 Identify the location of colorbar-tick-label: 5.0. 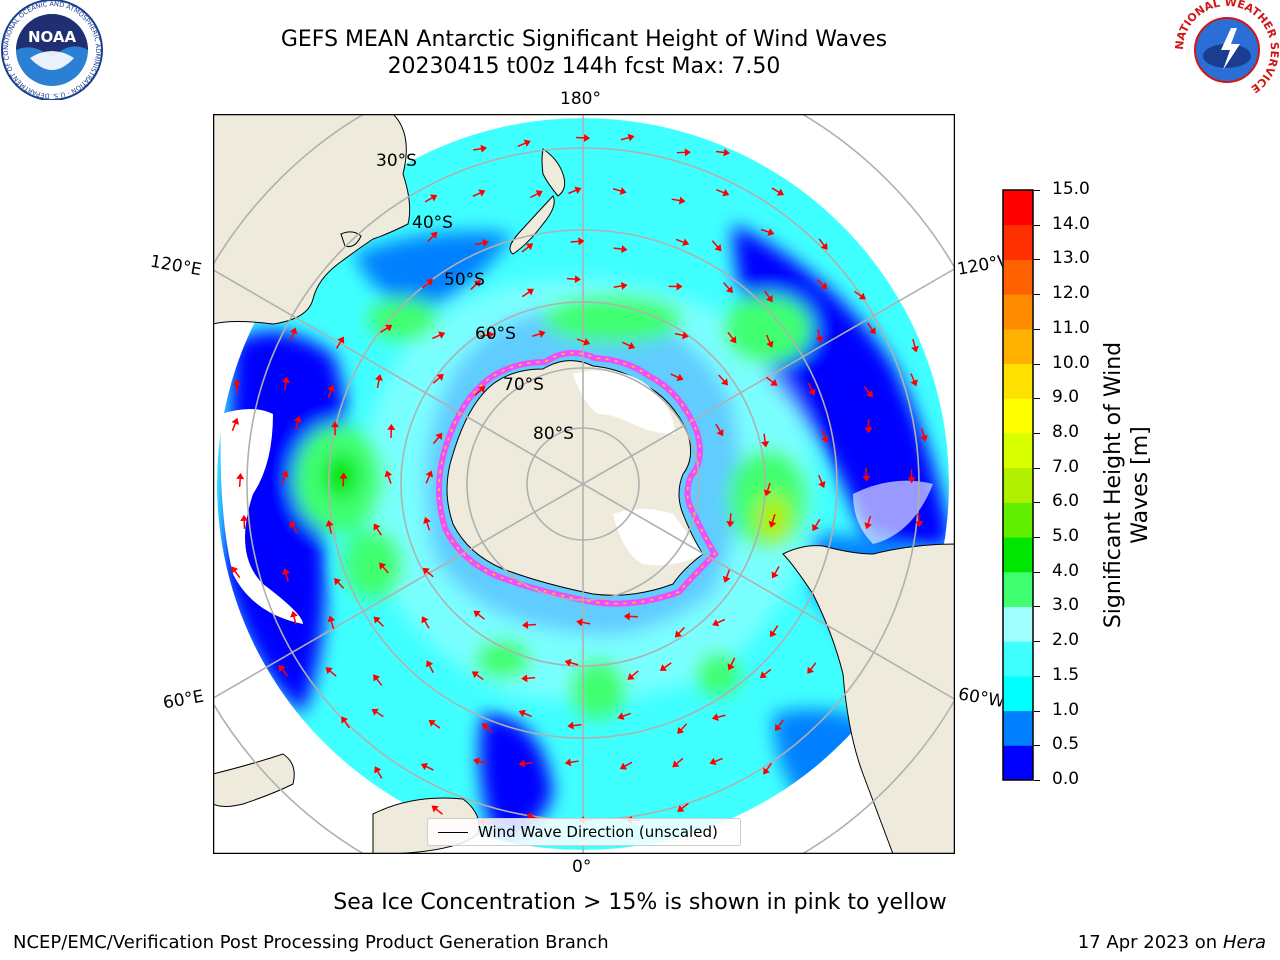
(1066, 536).